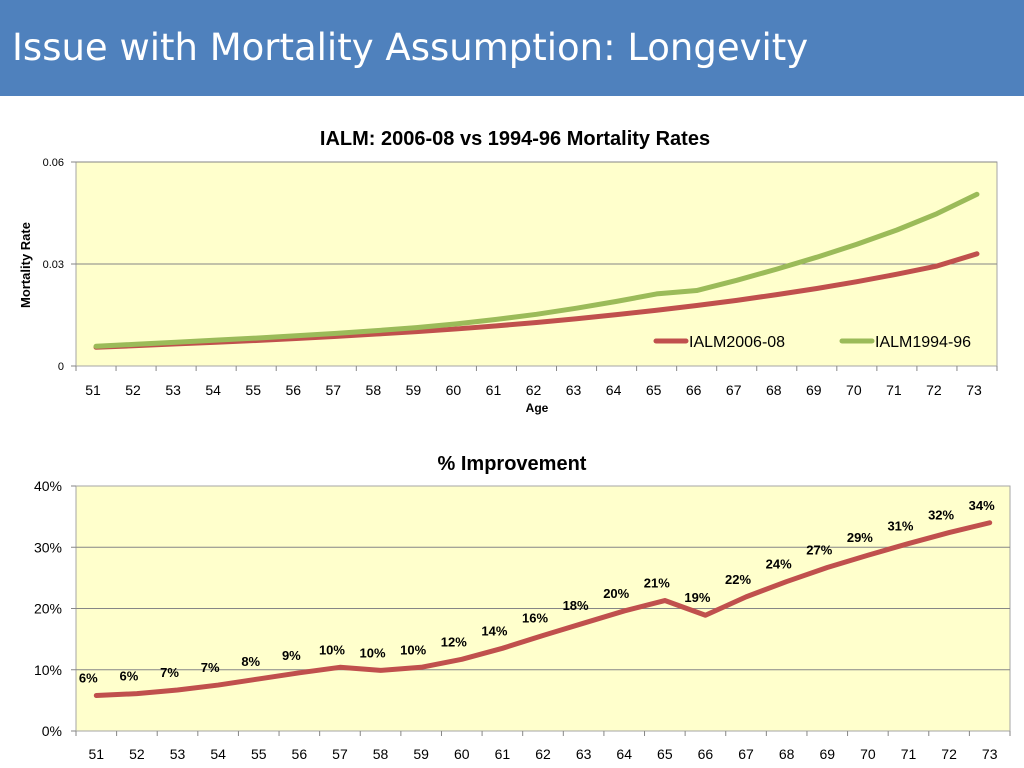  Describe the element at coordinates (61, 367) in the screenshot. I see `y-tick-label: 0` at that location.